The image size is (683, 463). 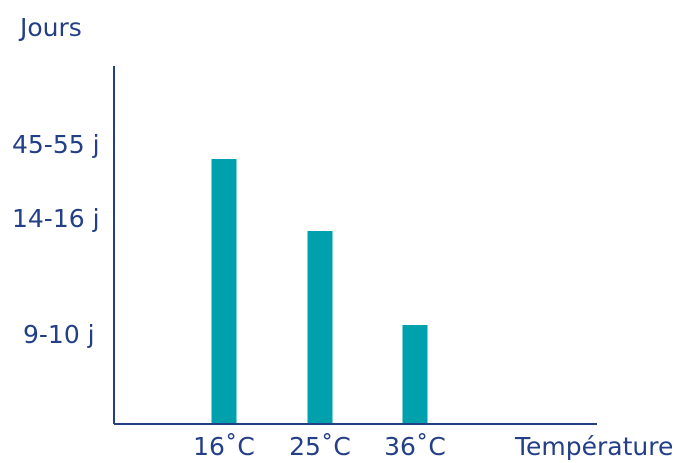 I want to click on y-axis-label: Jours, so click(x=50, y=27).